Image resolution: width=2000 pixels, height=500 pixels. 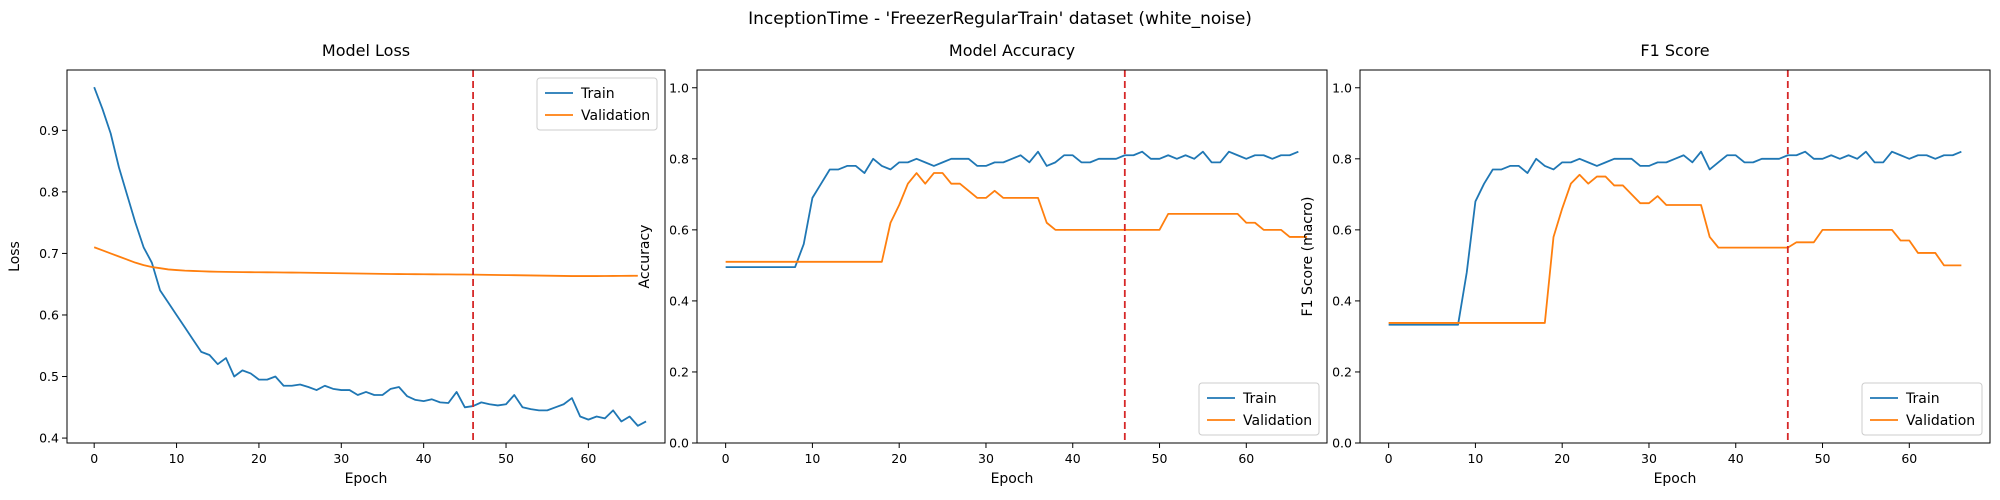 What do you see at coordinates (645, 257) in the screenshot?
I see `y-axis-label: Accuracy` at bounding box center [645, 257].